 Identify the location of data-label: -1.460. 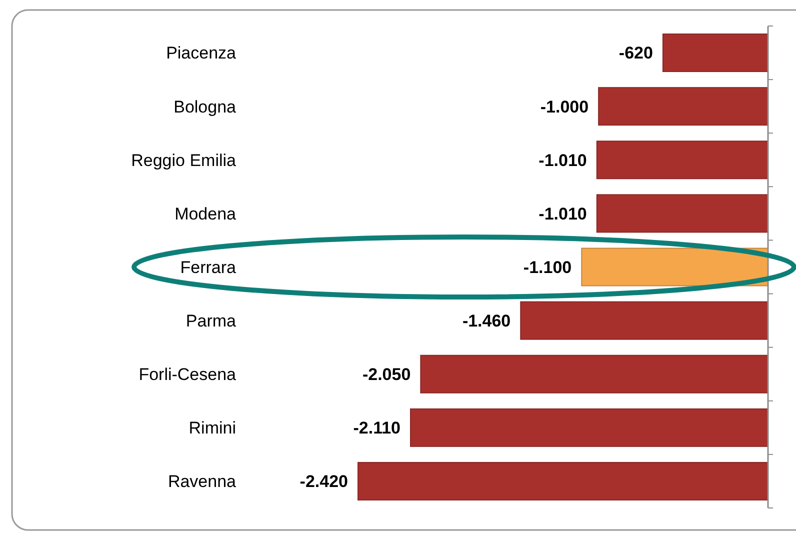
(486, 321).